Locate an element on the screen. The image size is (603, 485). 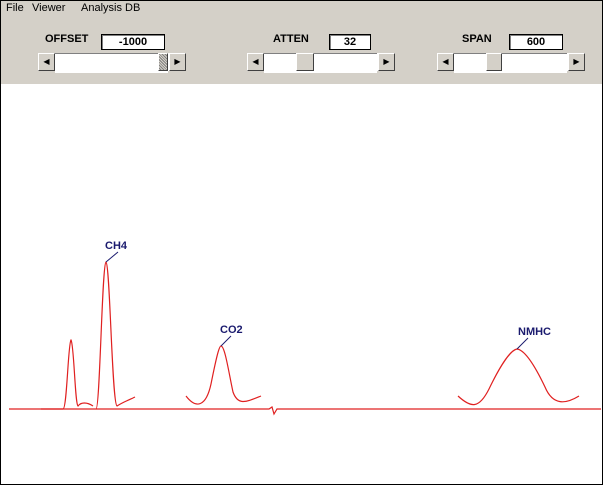
ch4-peak-label: CH4 is located at coordinates (116, 246).